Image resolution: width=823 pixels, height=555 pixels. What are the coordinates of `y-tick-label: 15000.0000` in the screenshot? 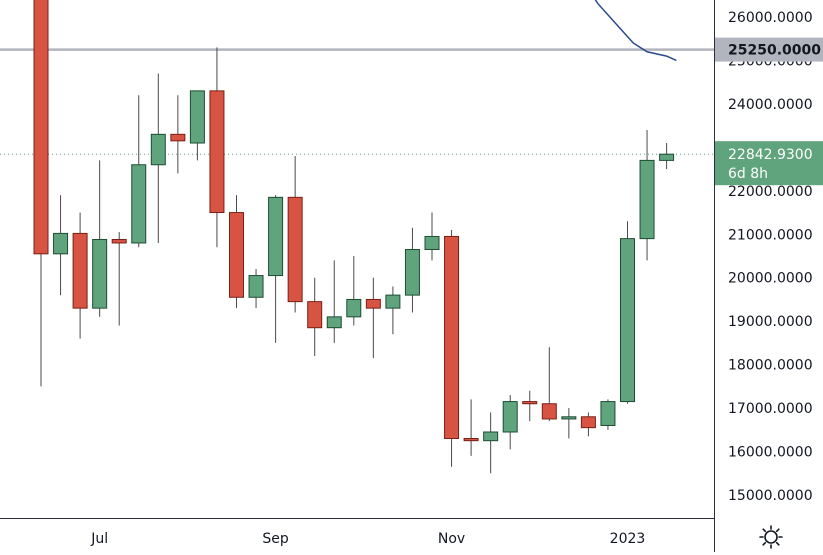 It's located at (770, 496).